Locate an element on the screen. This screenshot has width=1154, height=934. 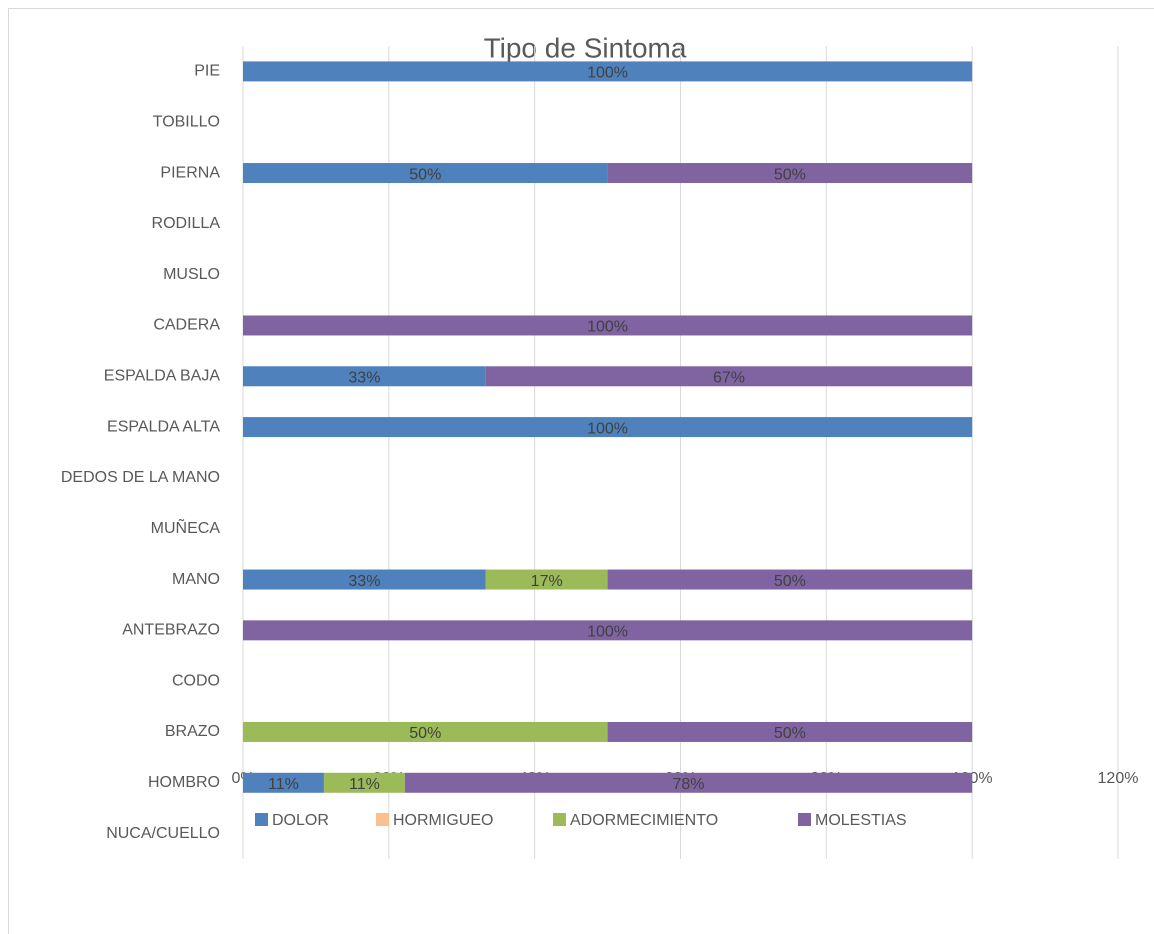
y-tick-label: MUÑECA is located at coordinates (186, 527).